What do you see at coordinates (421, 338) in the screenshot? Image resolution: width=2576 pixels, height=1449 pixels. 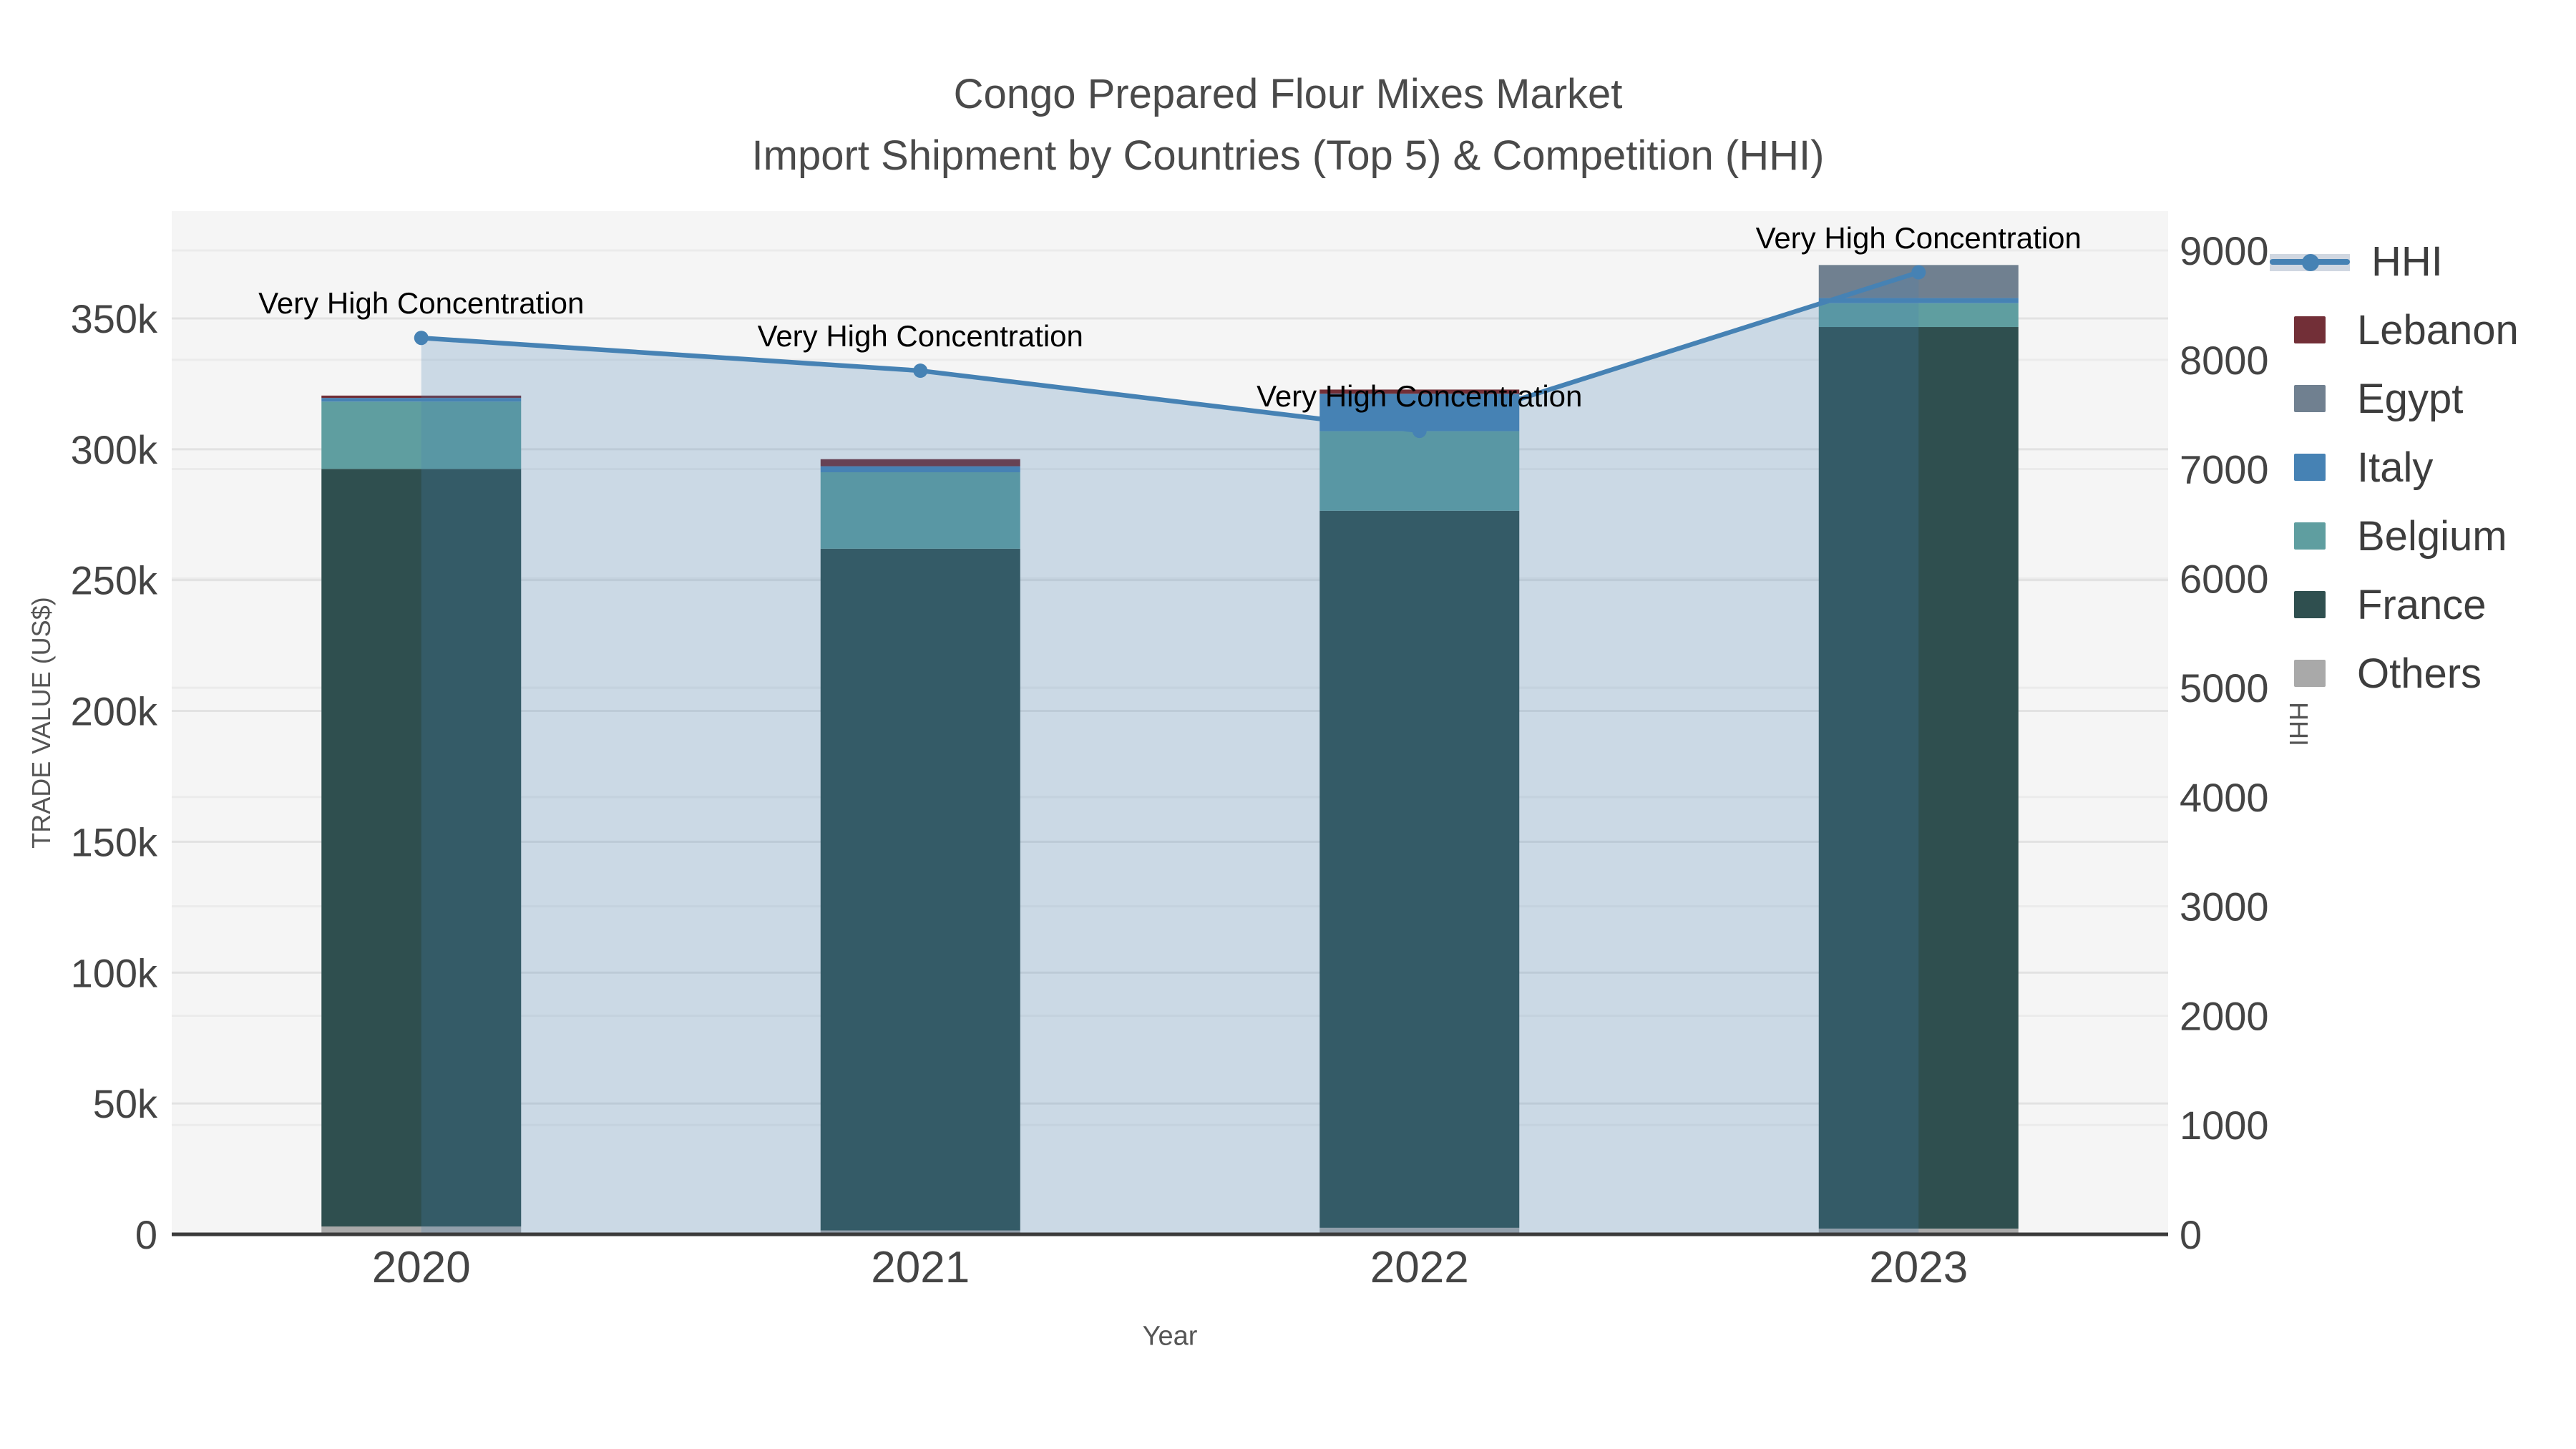 I see `hhi-marker-2020` at bounding box center [421, 338].